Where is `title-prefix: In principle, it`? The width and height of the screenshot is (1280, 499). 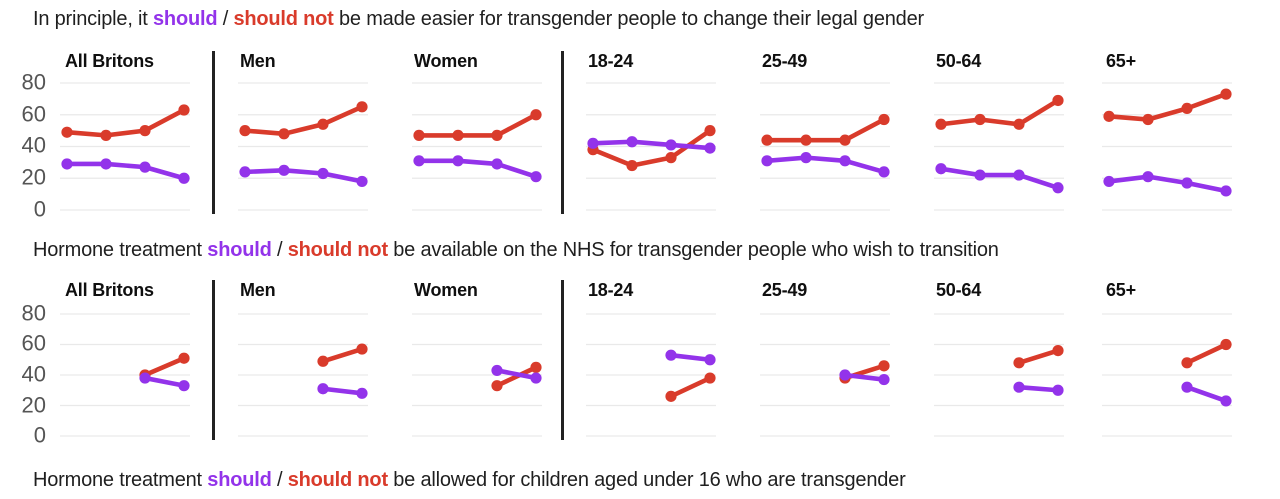 title-prefix: In principle, it is located at coordinates (93, 19).